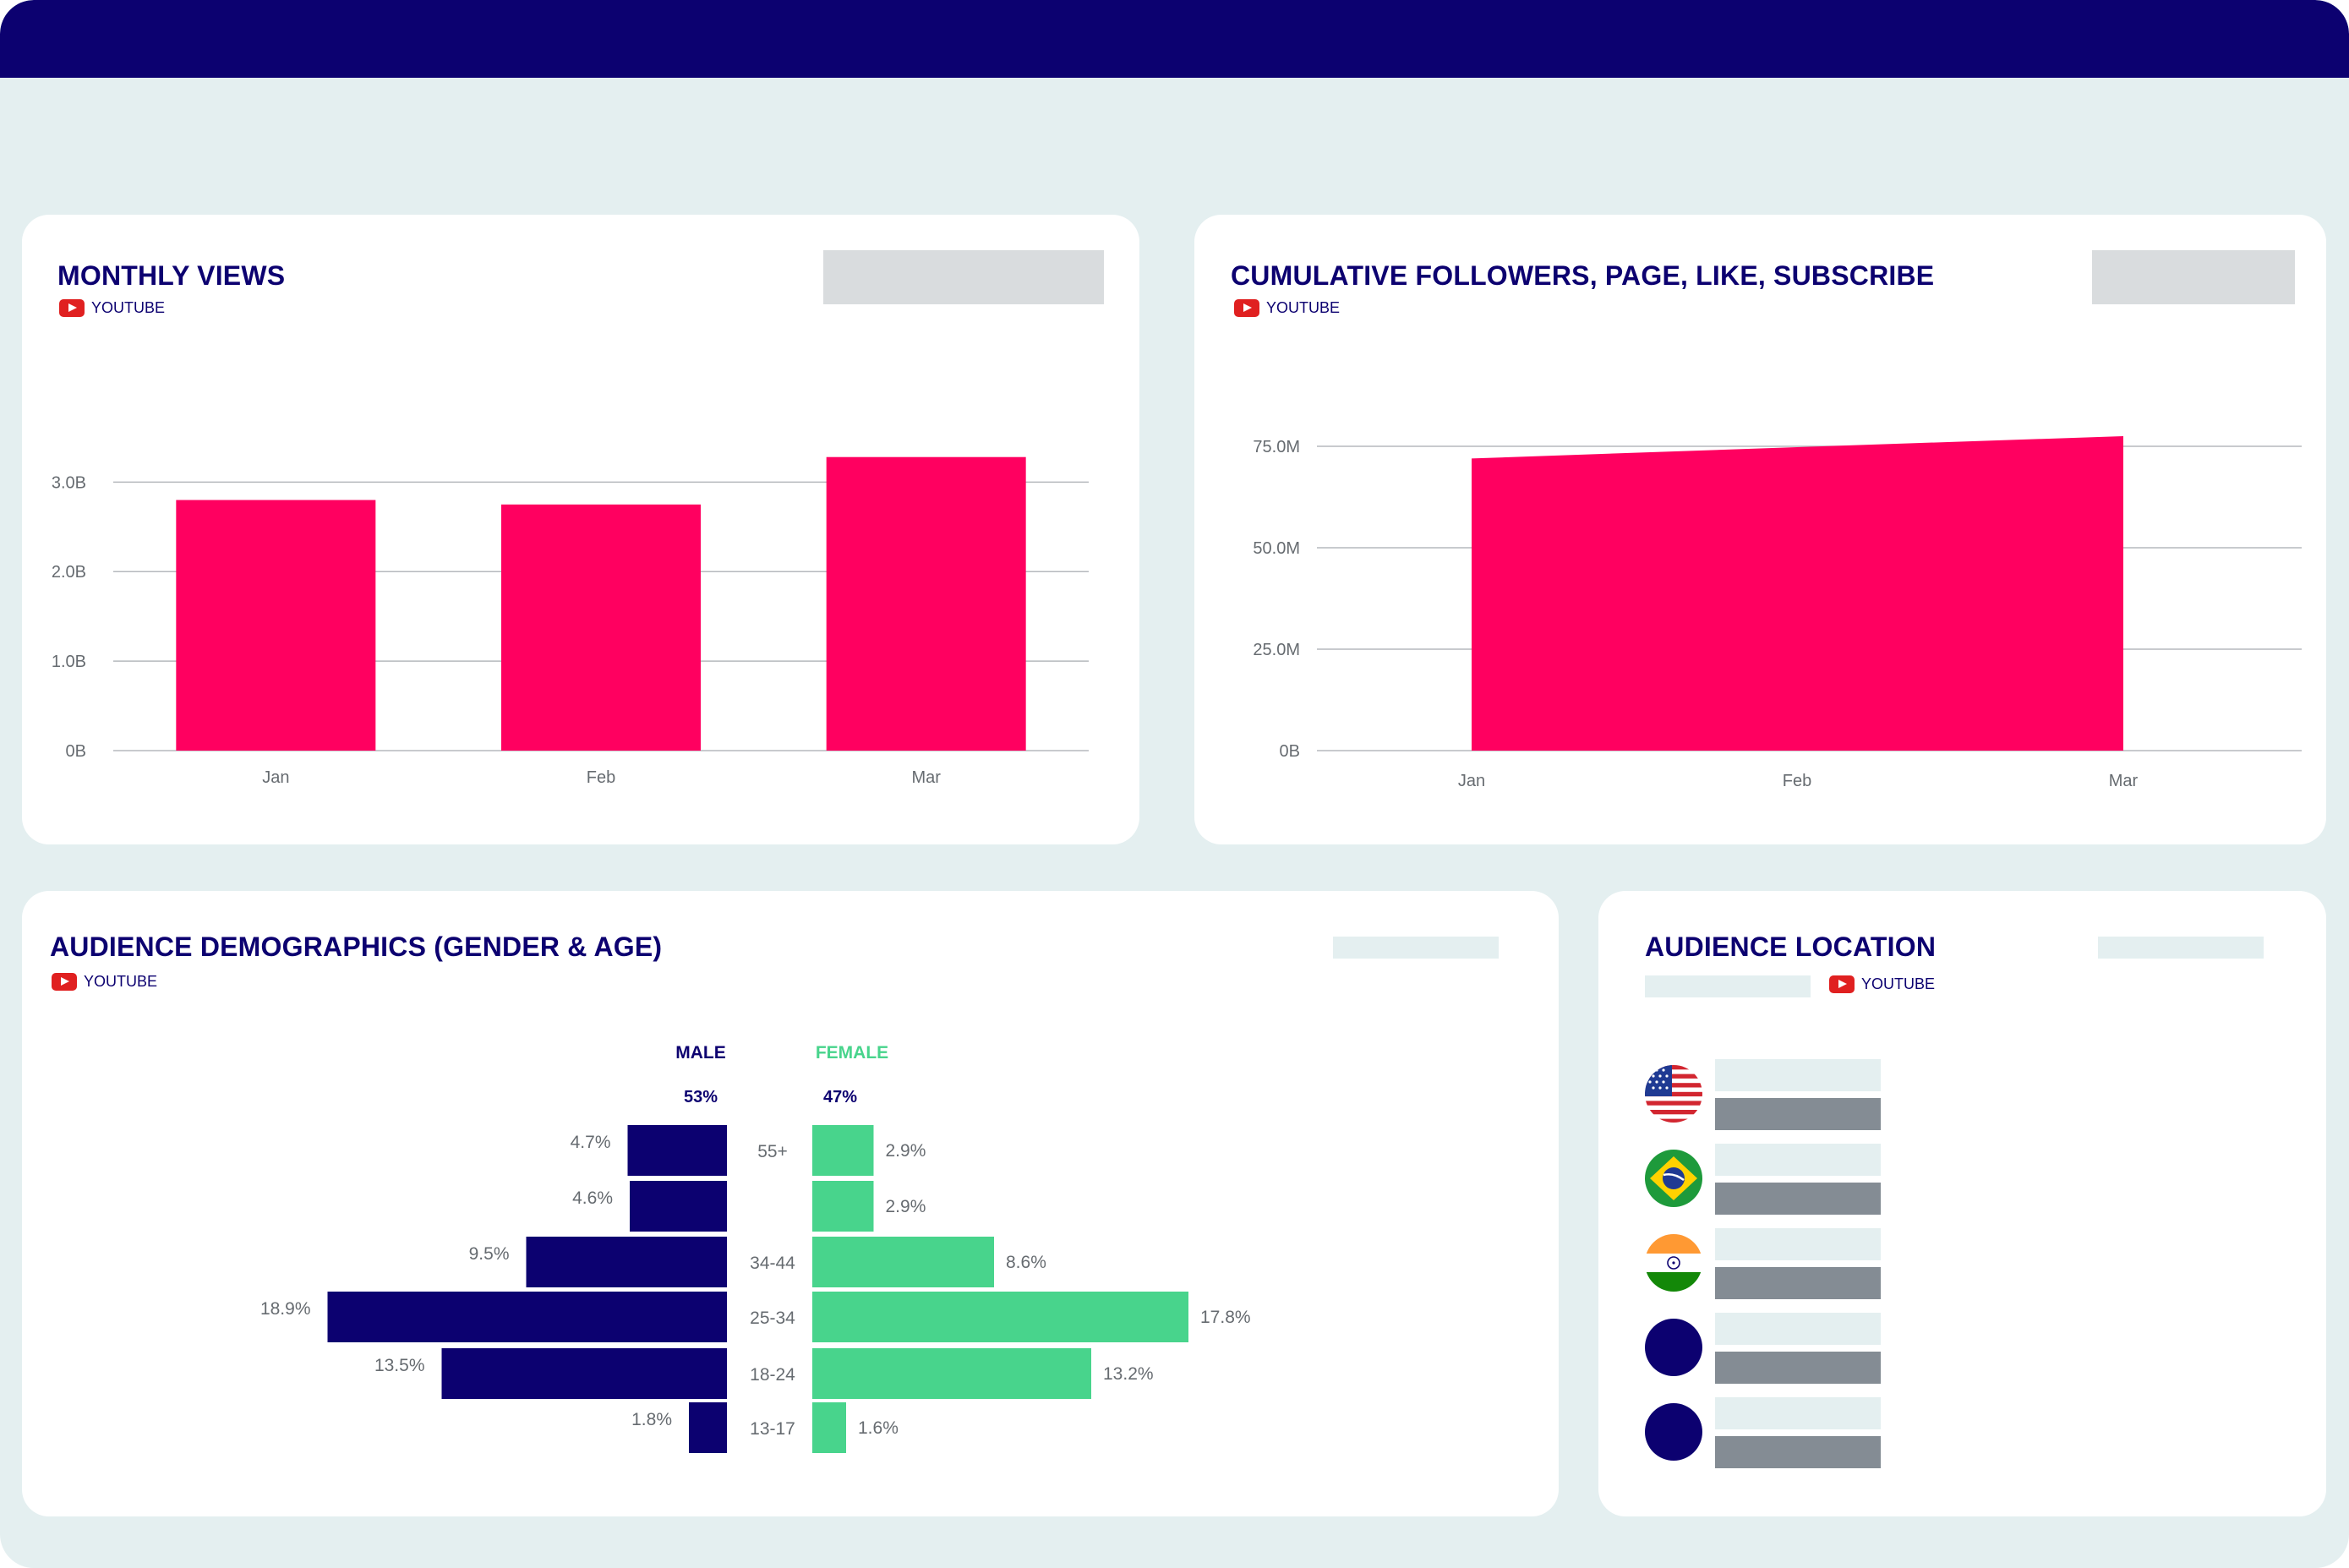  I want to click on male-legend-label: MALE, so click(701, 1053).